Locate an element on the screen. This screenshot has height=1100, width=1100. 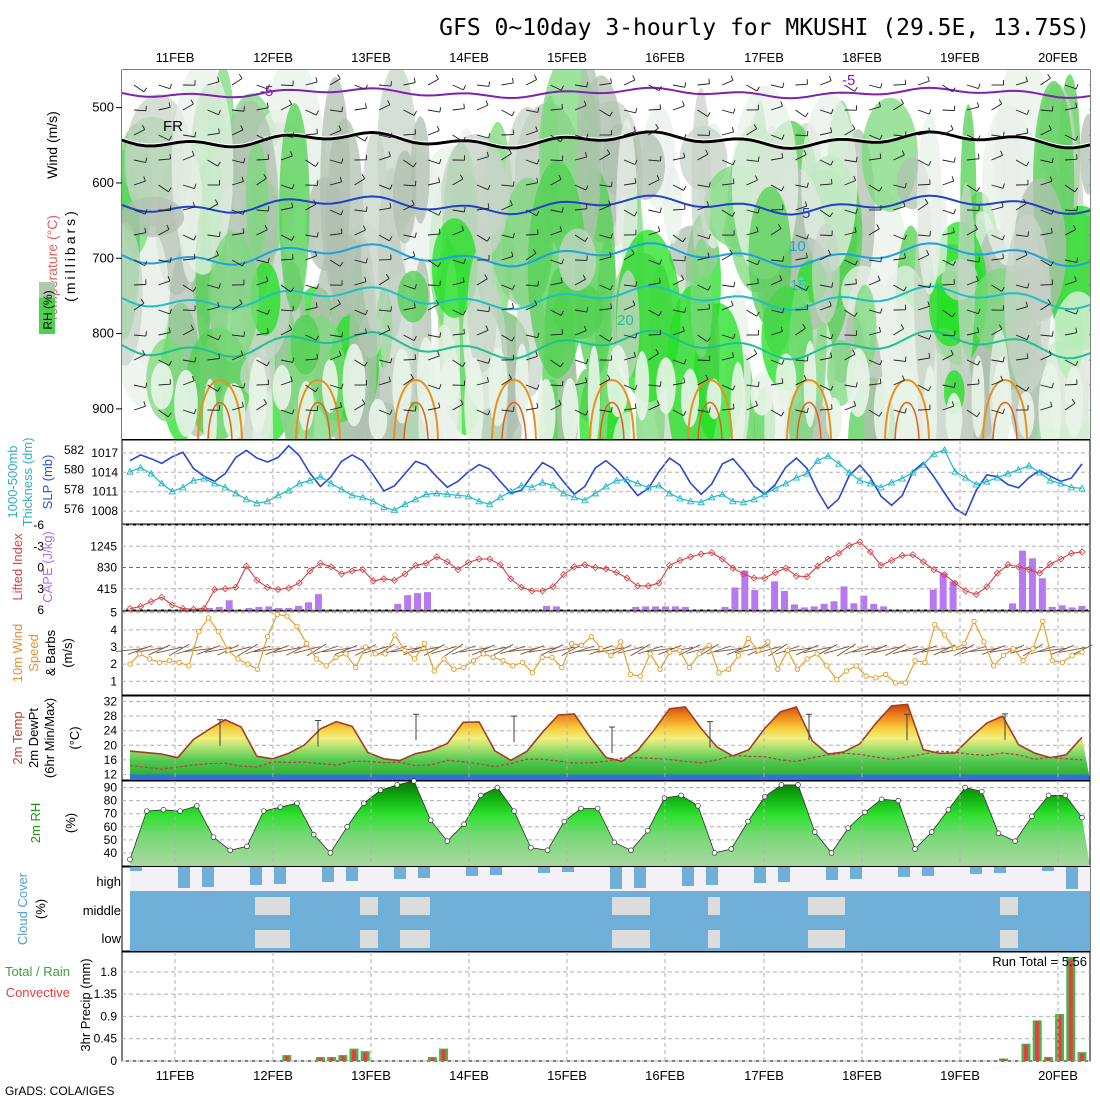
3hr-precip-panel: 1.81.350.90.450 is located at coordinates (592, 1012).